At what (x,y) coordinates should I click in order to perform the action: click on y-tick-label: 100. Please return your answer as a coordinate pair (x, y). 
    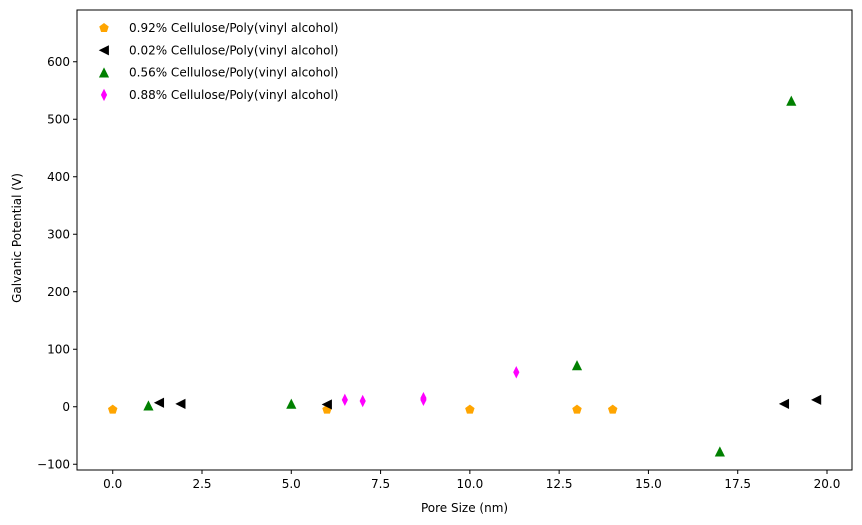
    Looking at the image, I should click on (58, 349).